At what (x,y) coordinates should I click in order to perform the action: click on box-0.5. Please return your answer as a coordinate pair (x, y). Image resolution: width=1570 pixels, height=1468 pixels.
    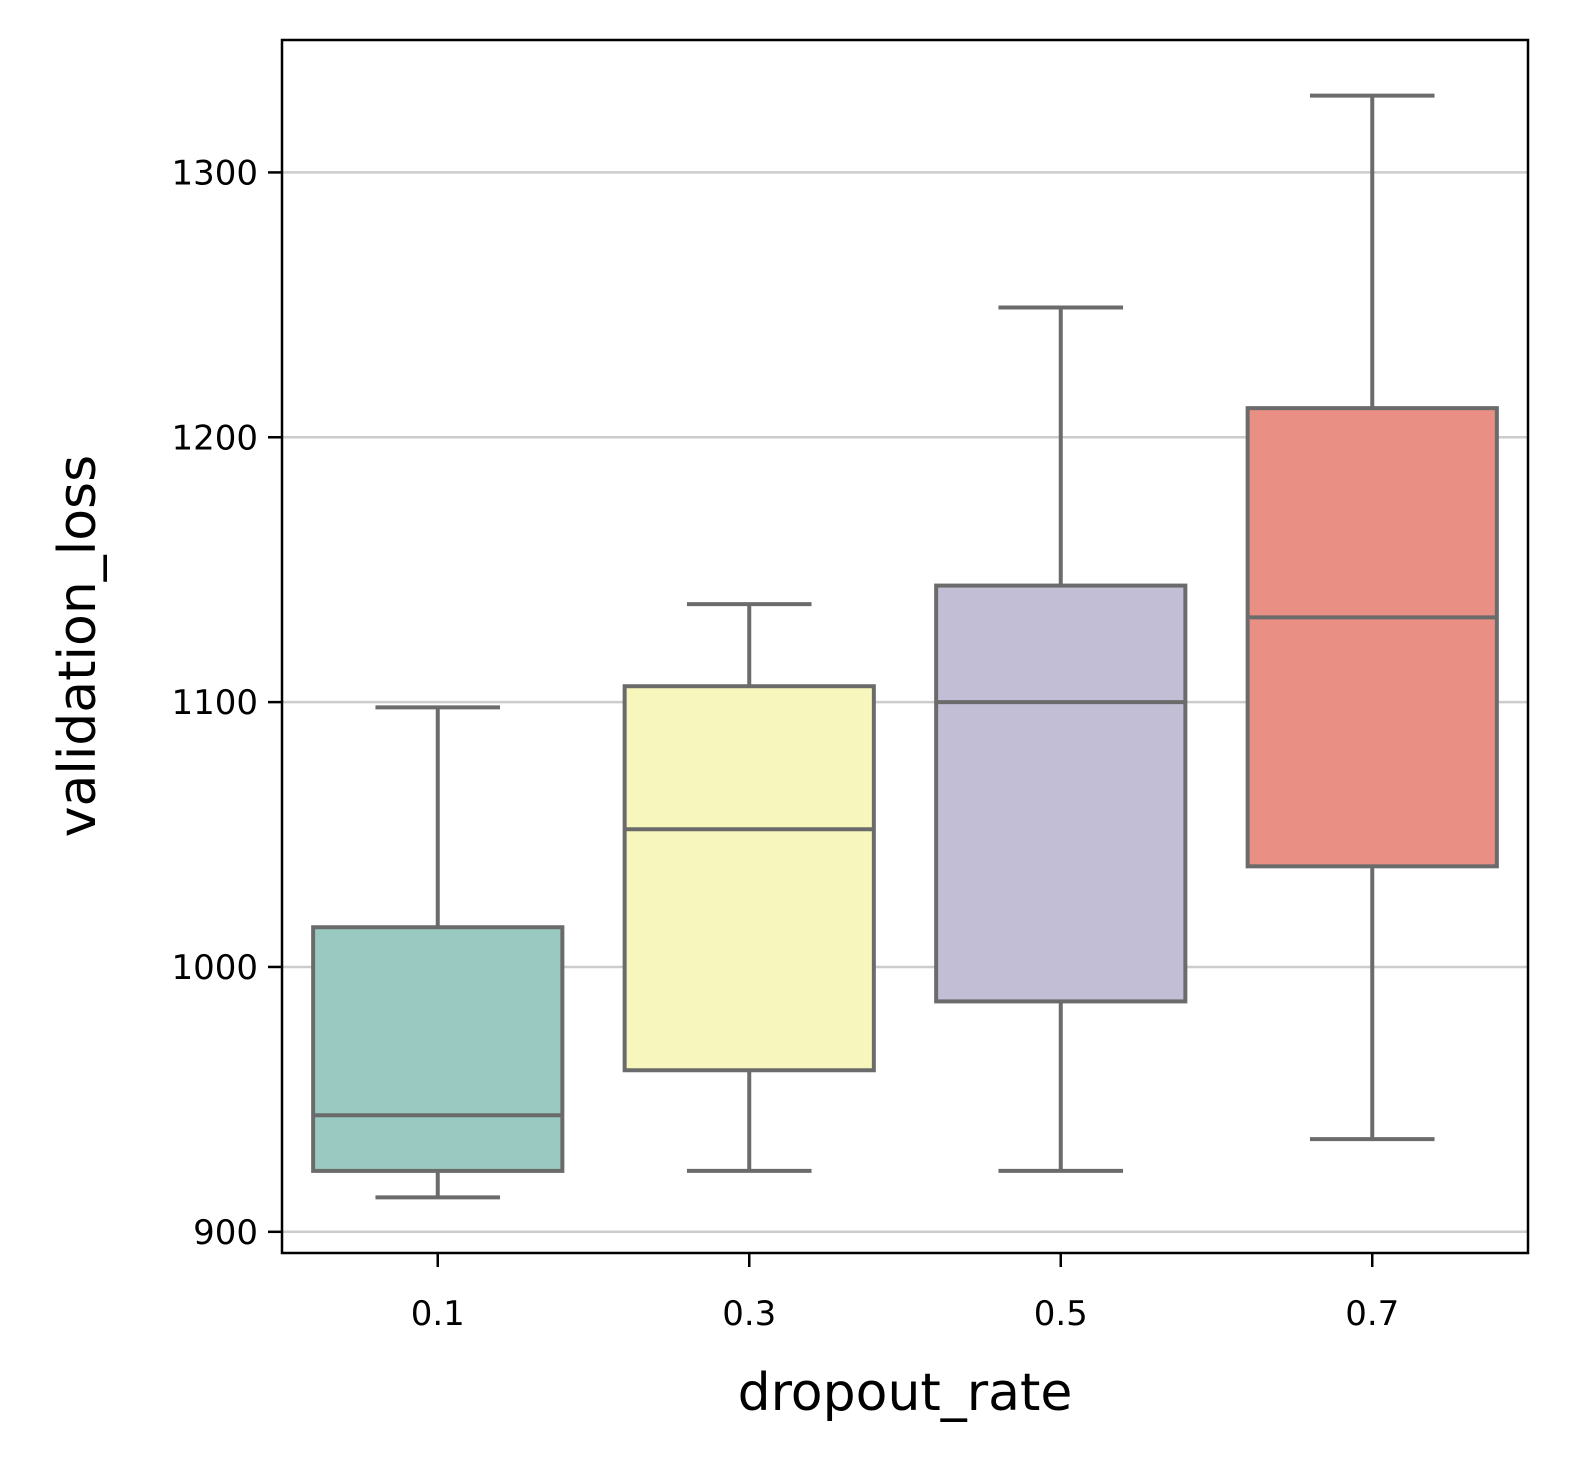
    Looking at the image, I should click on (1061, 739).